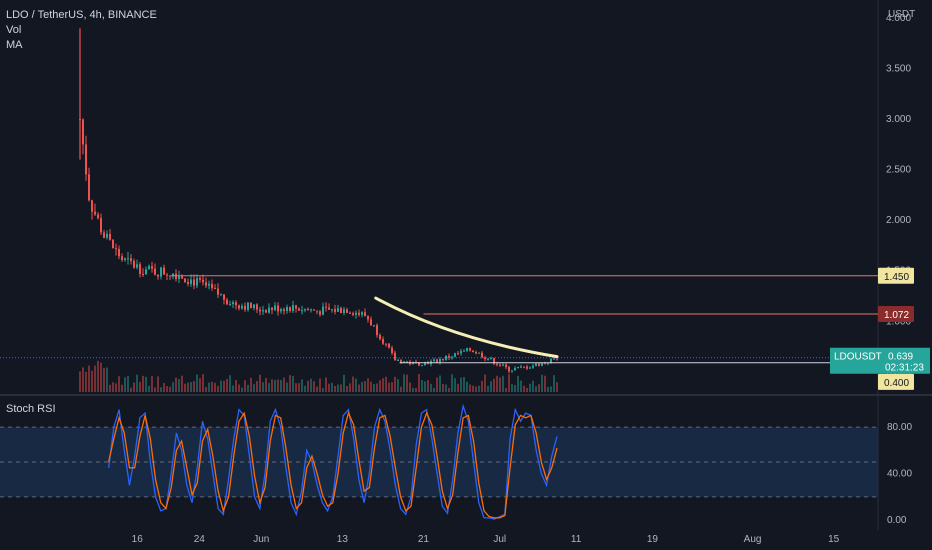  I want to click on y-tick-label: 3.500, so click(898, 69).